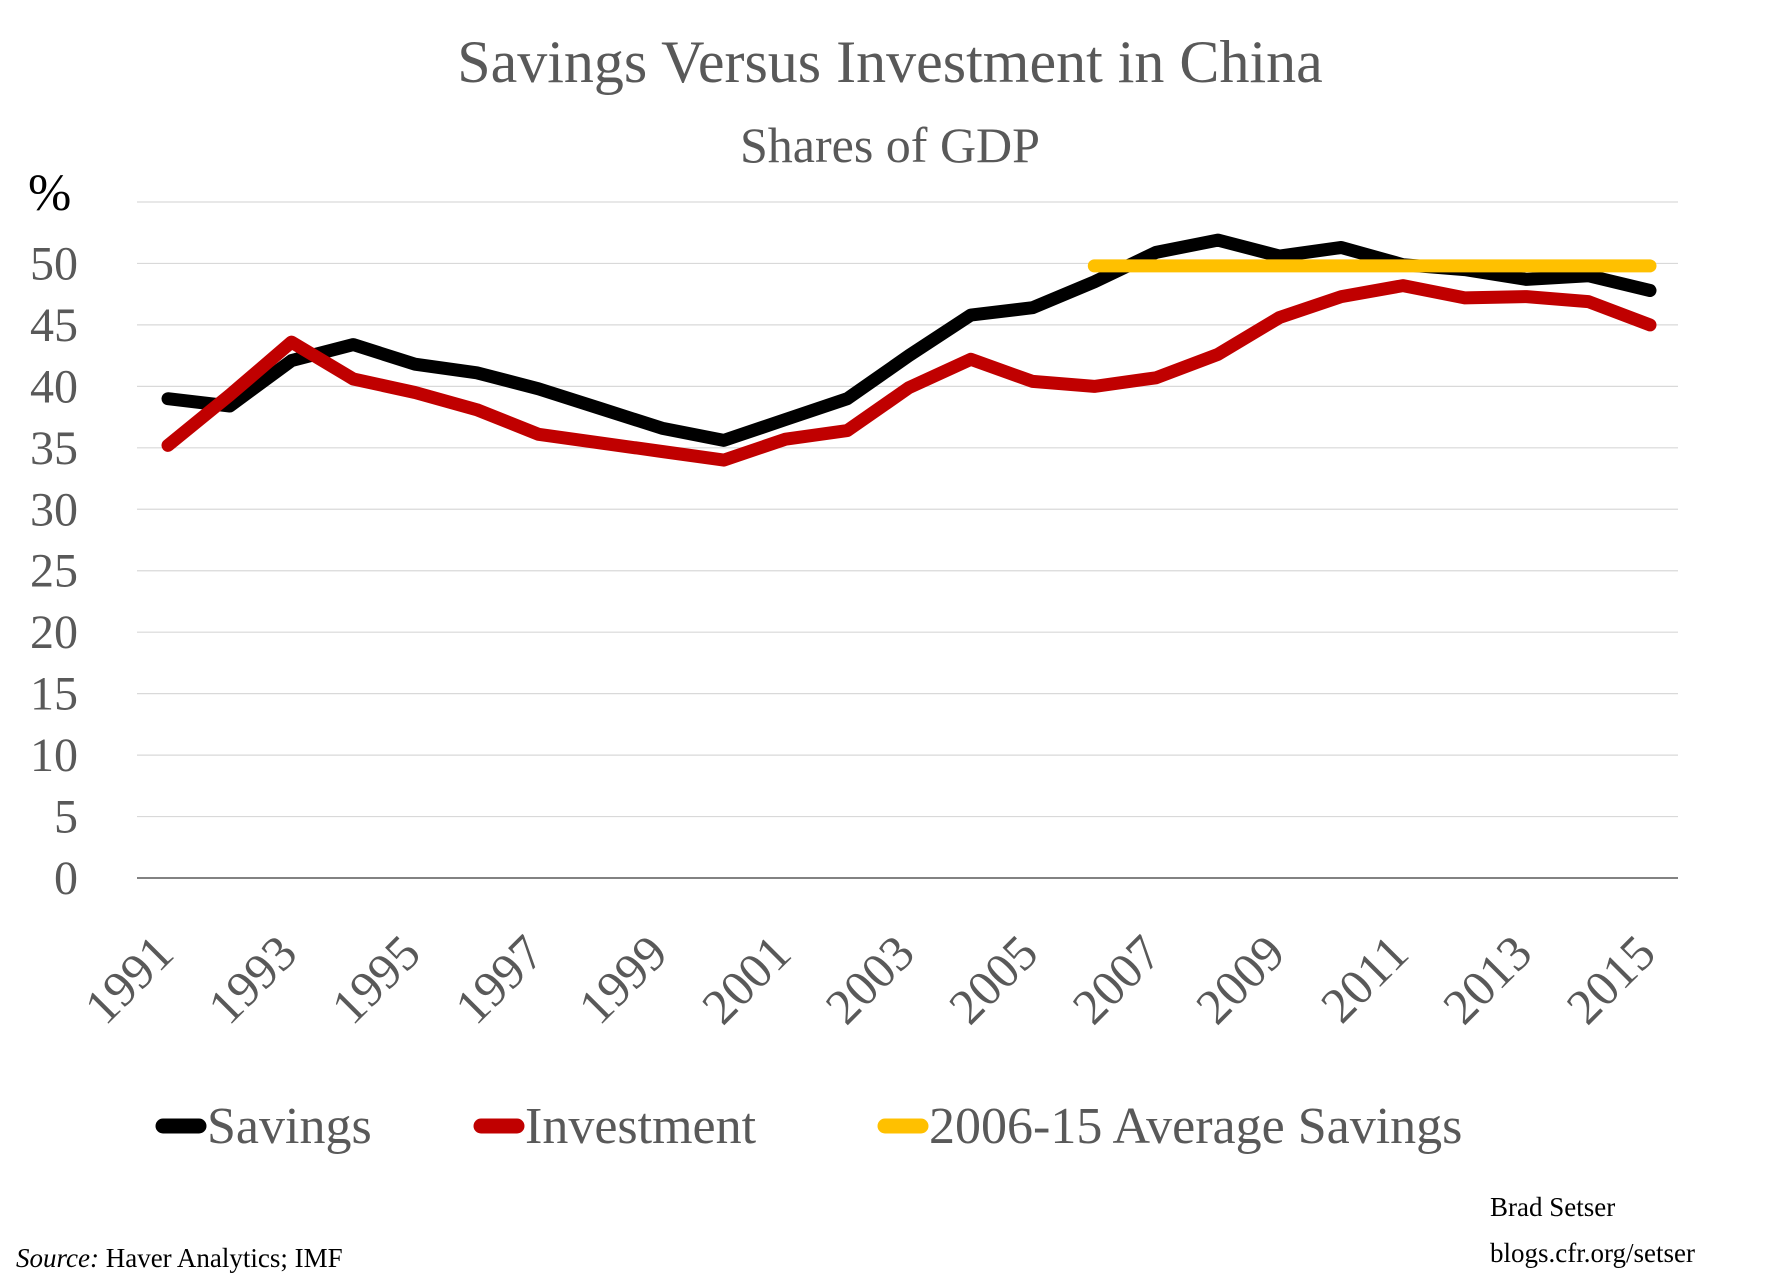 This screenshot has height=1274, width=1769. I want to click on y-tick-label: 0, so click(66, 878).